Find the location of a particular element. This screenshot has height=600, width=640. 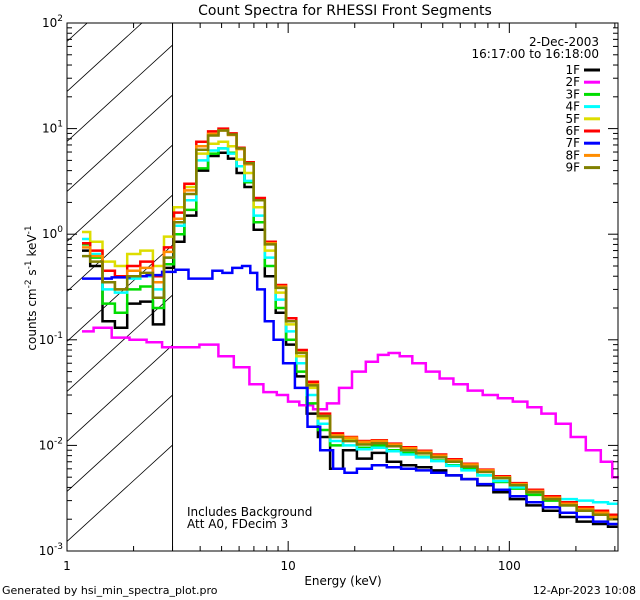

x-tick-label: 1 is located at coordinates (67, 566).